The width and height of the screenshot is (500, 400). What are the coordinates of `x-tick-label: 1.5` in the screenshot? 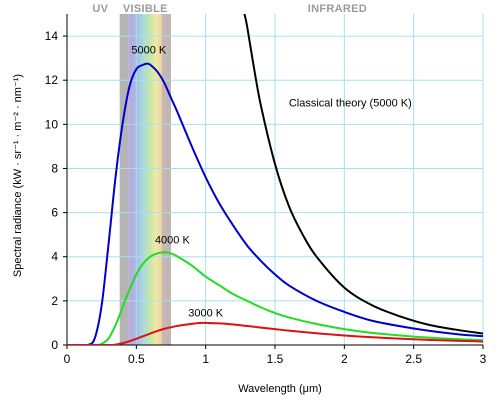 It's located at (275, 359).